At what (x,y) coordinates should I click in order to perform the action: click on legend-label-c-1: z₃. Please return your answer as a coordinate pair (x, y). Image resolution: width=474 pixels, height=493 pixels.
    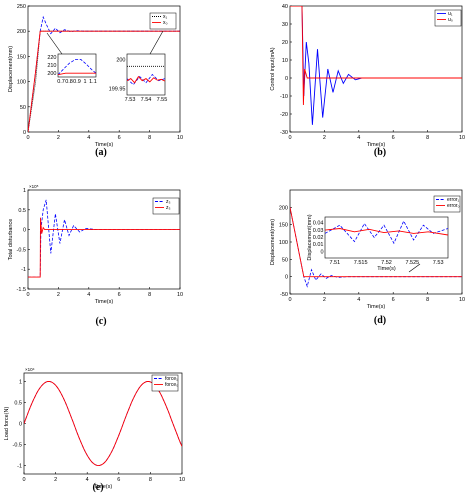
    Looking at the image, I should click on (168, 208).